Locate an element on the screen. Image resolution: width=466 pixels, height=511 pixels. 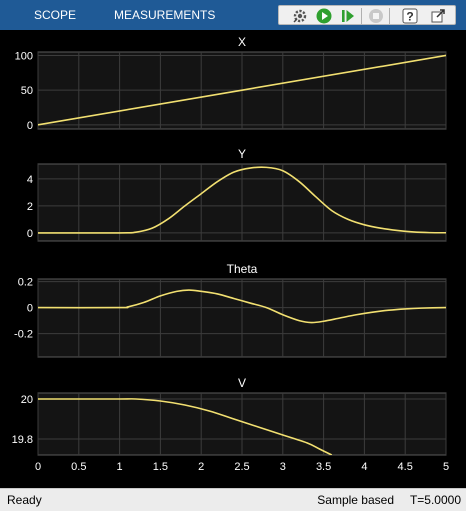
x-tick-label: 4 is located at coordinates (364, 467).